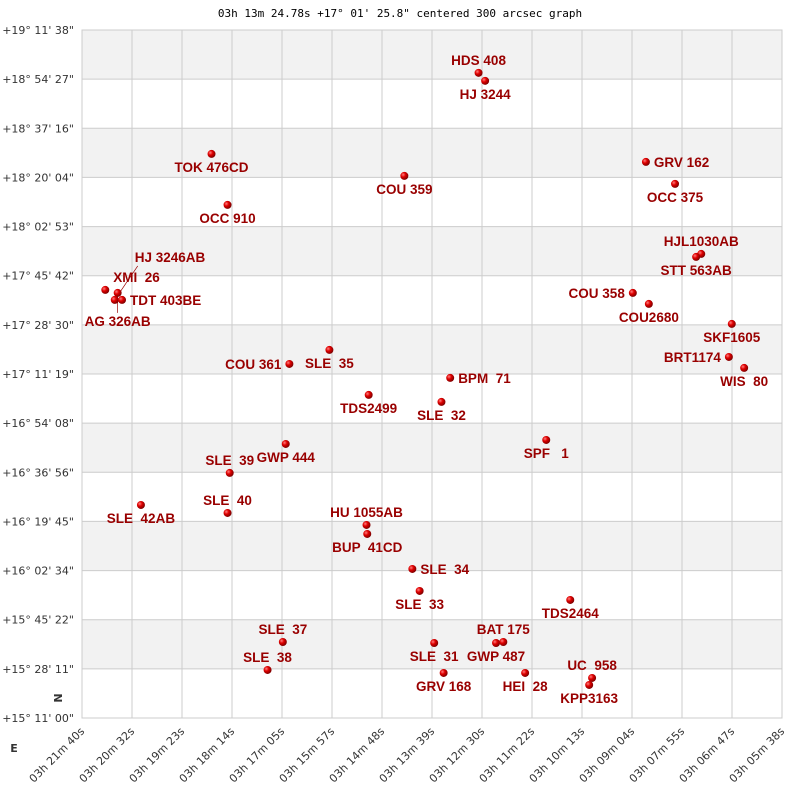 The height and width of the screenshot is (805, 800). I want to click on star-point: SLE 34, so click(439, 569).